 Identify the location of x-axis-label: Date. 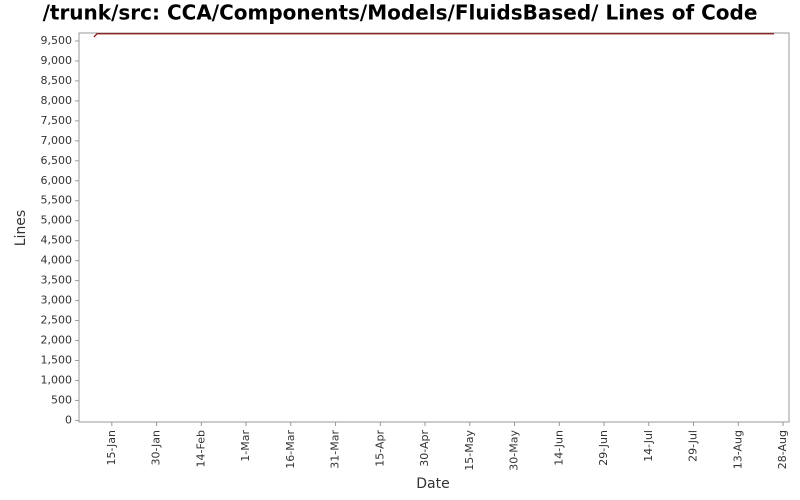
(432, 484).